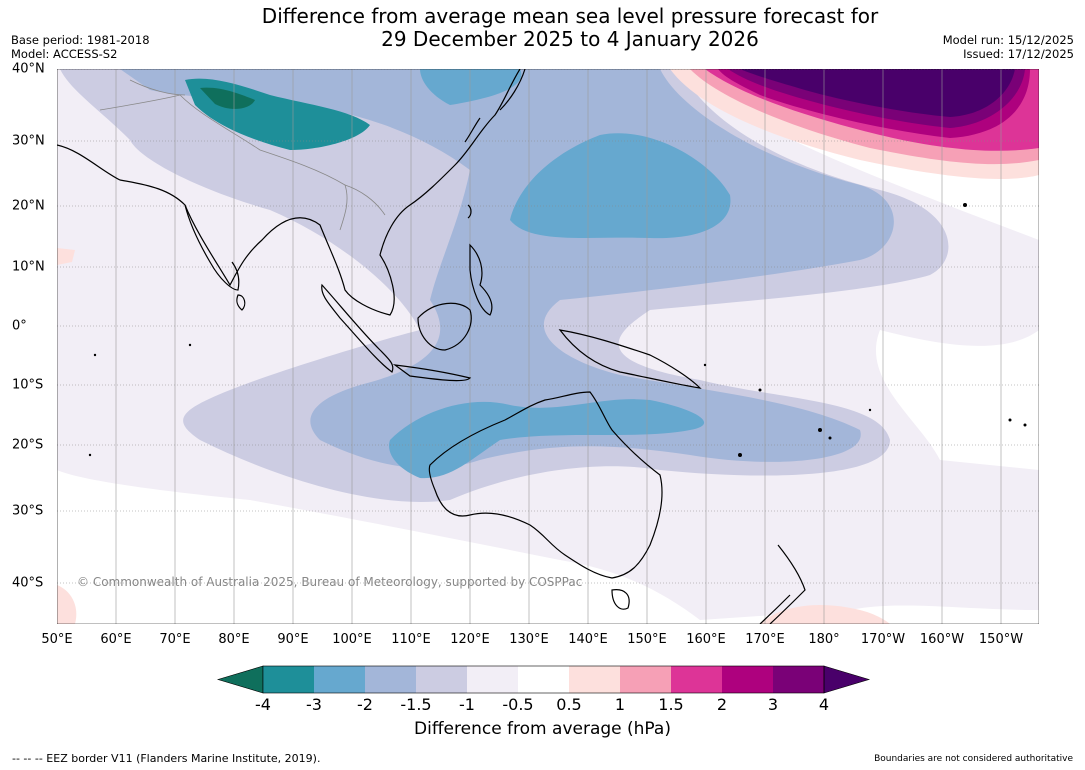  What do you see at coordinates (80, 40) in the screenshot?
I see `base-period: Base period: 1981-2018` at bounding box center [80, 40].